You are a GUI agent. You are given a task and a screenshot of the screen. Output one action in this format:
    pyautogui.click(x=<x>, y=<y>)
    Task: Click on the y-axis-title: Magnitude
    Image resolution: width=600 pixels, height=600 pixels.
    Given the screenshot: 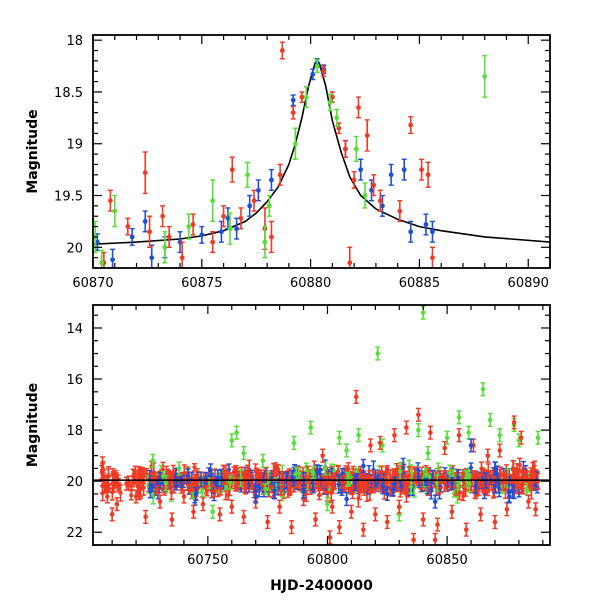 What is the action you would take?
    pyautogui.click(x=33, y=425)
    